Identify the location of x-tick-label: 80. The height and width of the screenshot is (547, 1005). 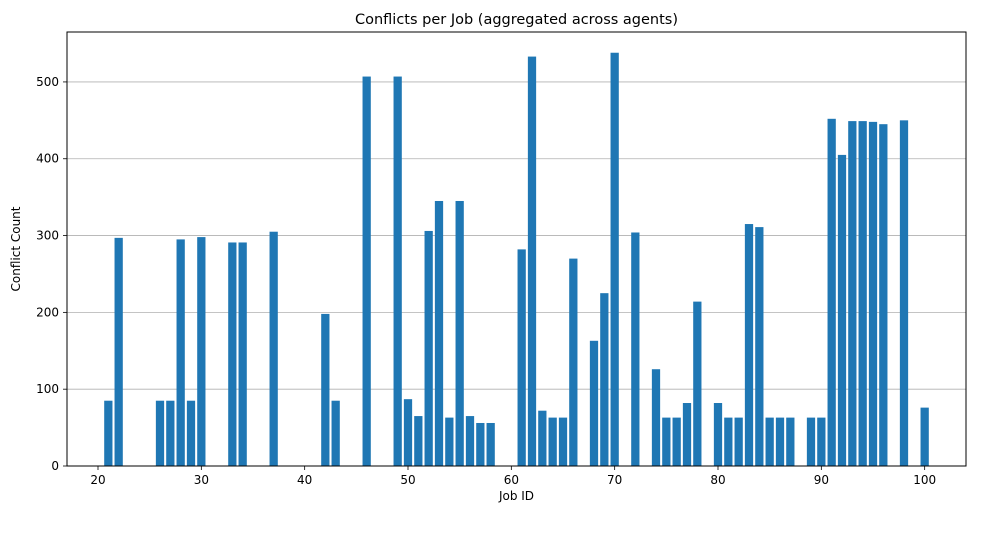
(717, 480).